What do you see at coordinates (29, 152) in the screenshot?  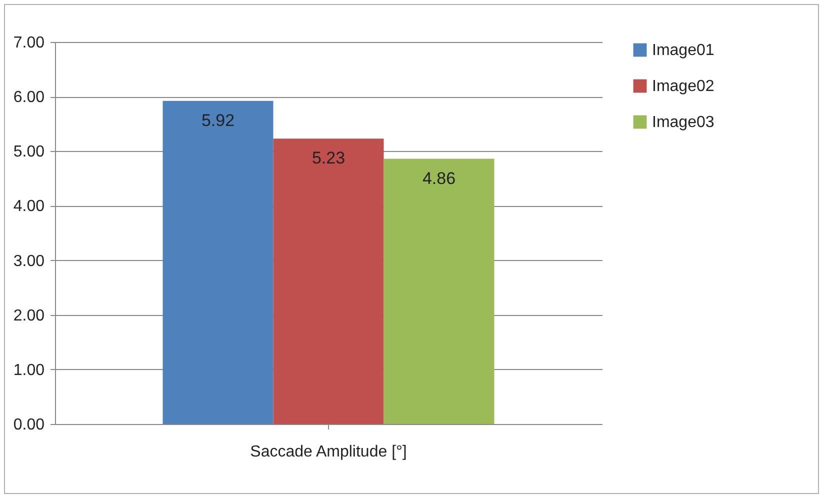 I see `y-tick-label: 5.00` at bounding box center [29, 152].